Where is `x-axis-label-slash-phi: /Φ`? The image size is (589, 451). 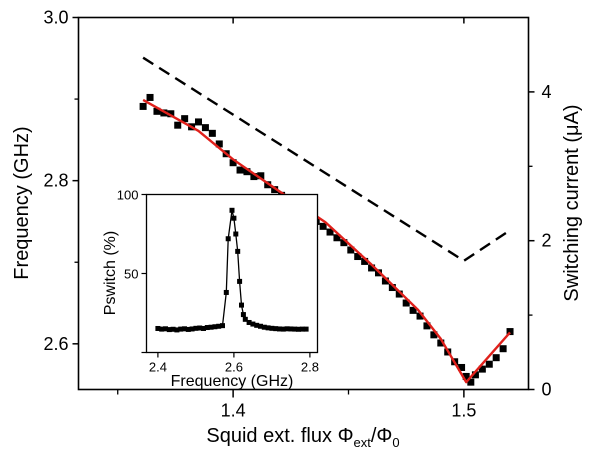
x-axis-label-slash-phi: /Φ is located at coordinates (382, 436).